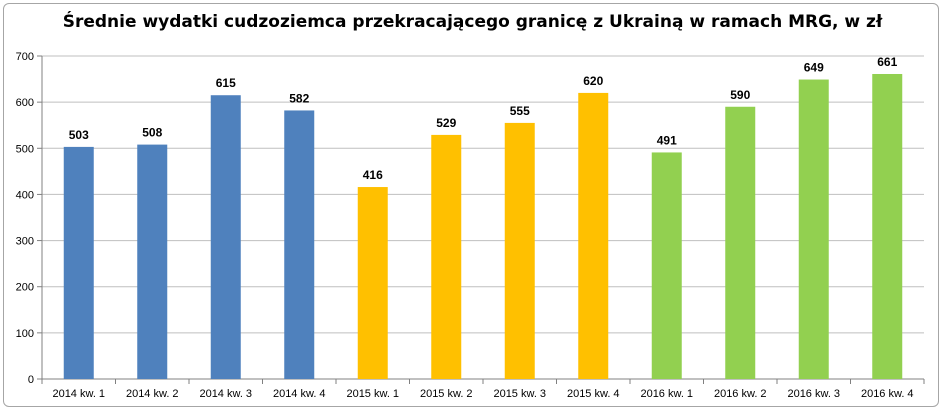  I want to click on data-label: 416, so click(373, 175).